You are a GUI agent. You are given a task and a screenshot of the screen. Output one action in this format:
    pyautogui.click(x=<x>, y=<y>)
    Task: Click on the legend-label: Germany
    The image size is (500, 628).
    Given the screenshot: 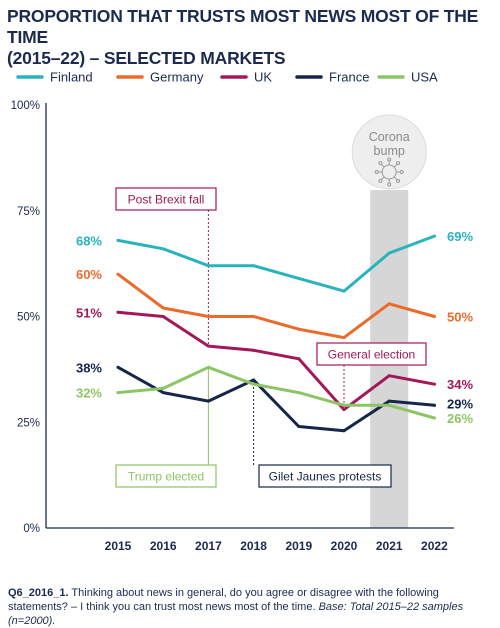 What is the action you would take?
    pyautogui.click(x=177, y=77)
    